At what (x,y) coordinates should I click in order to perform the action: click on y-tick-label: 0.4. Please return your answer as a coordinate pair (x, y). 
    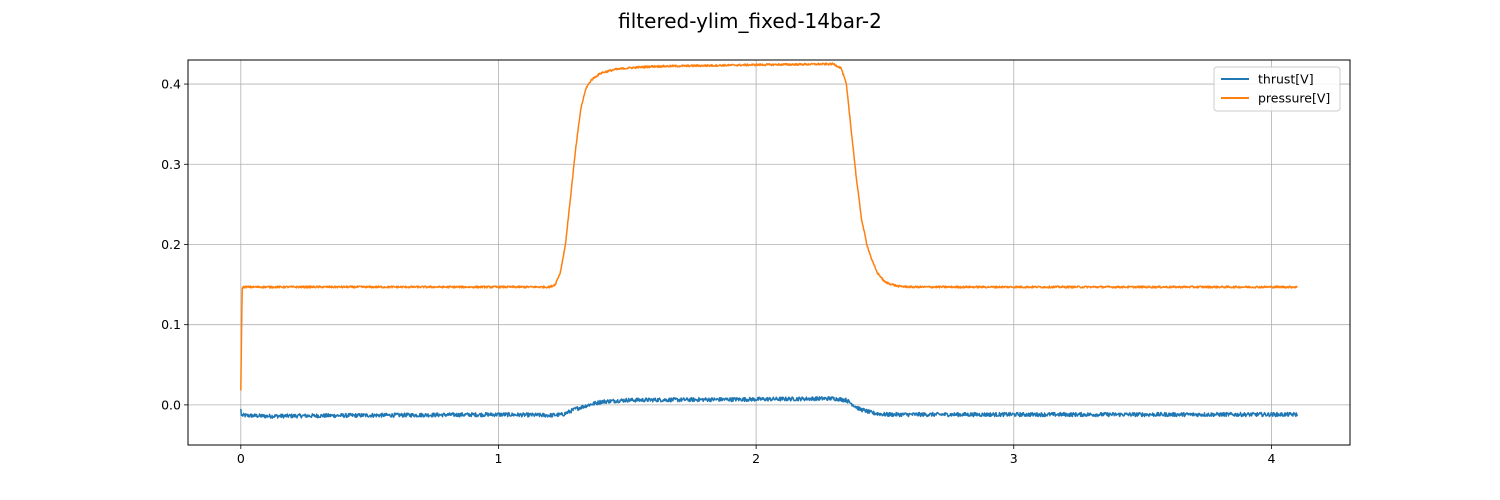
    Looking at the image, I should click on (171, 84).